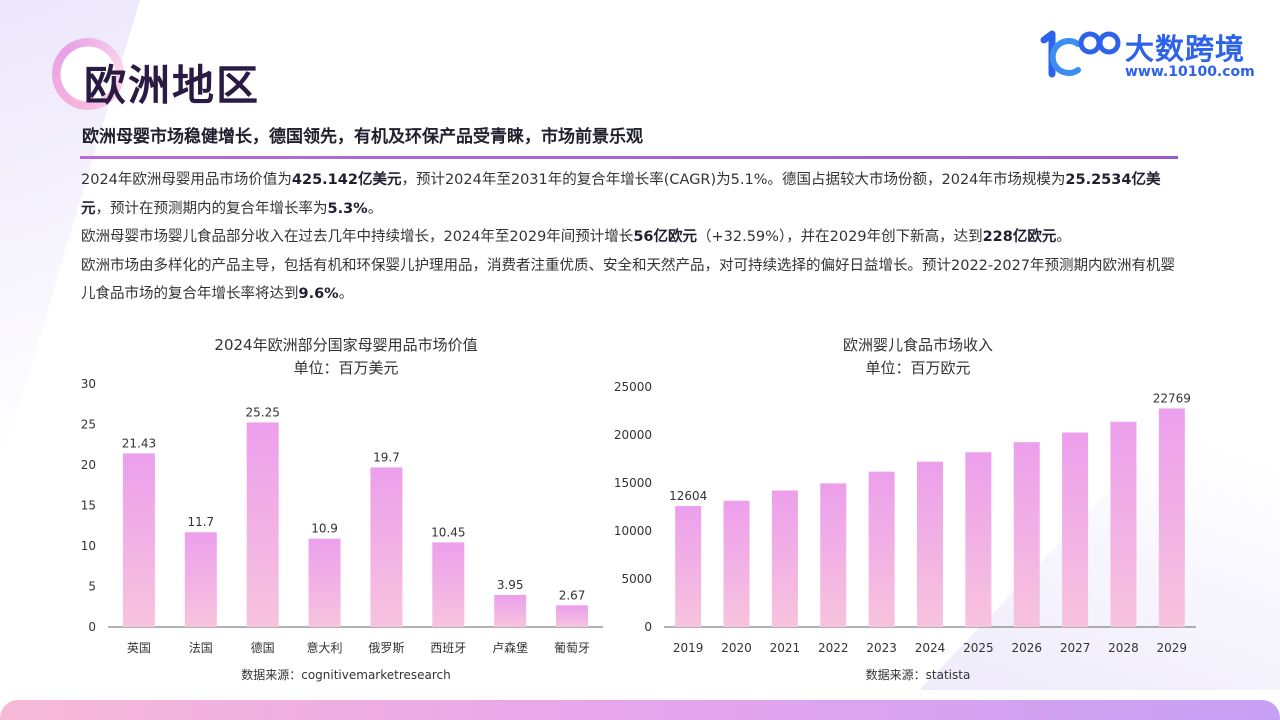 The width and height of the screenshot is (1280, 720). I want to click on logo-name: 大数跨境, so click(1185, 49).